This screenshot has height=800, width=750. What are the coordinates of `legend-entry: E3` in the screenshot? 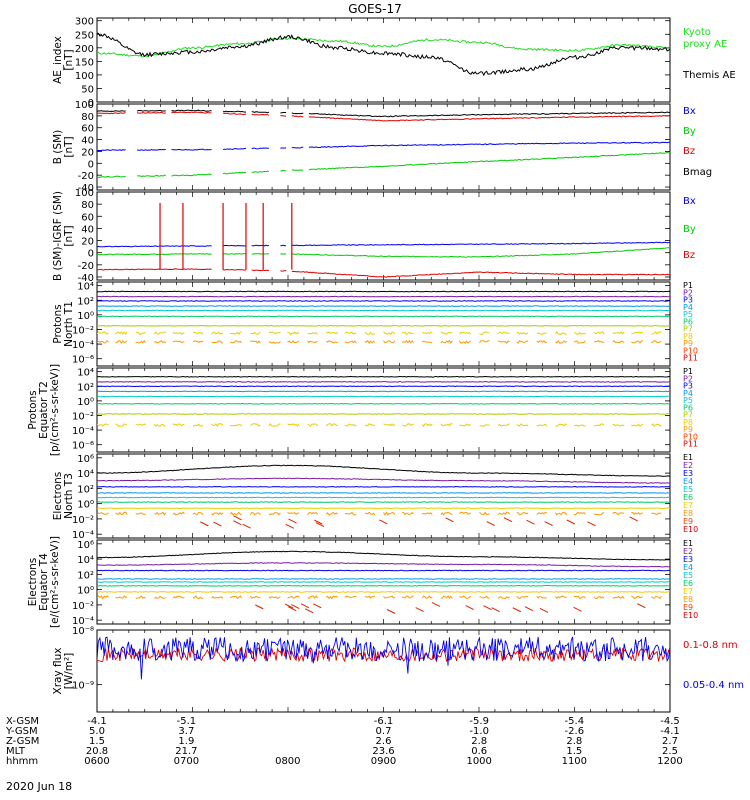 It's located at (688, 473).